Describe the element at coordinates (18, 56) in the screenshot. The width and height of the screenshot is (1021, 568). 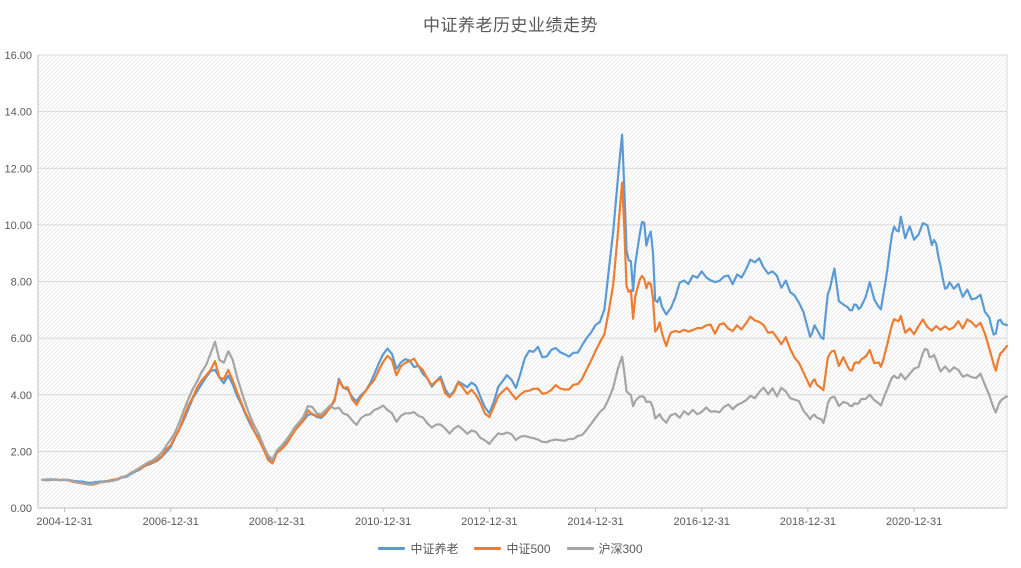
I see `y-axis-tick-label: 16.00` at that location.